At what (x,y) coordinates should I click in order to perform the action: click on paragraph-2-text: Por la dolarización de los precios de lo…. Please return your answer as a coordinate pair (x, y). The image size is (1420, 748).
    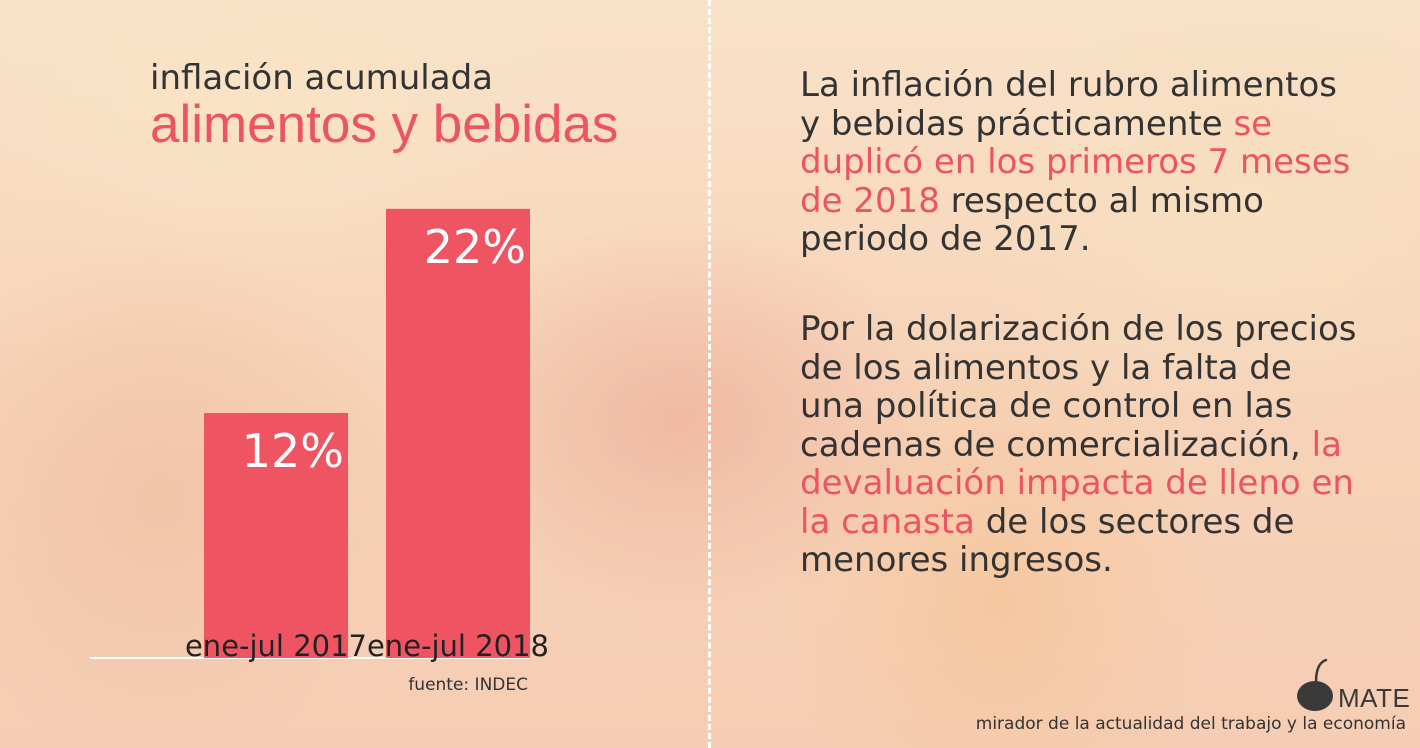
    Looking at the image, I should click on (1078, 387).